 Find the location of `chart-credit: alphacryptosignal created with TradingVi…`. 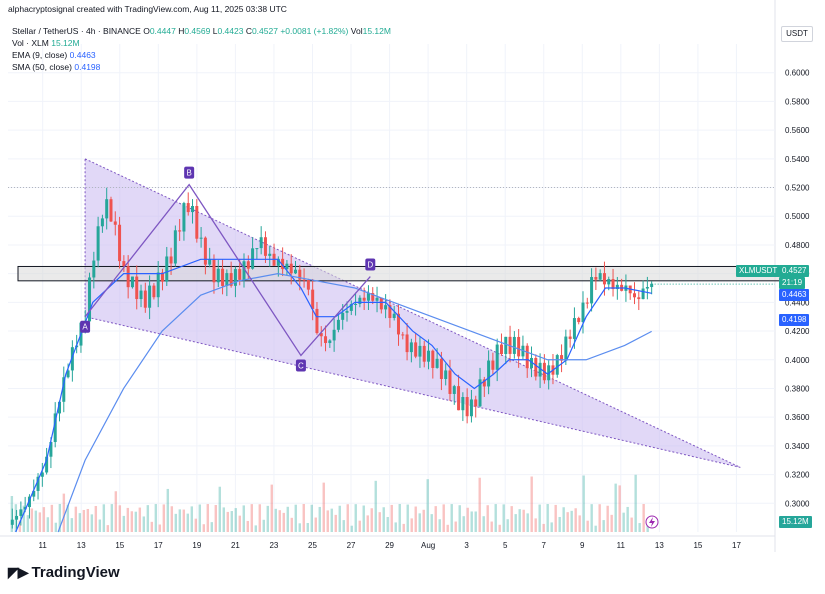

chart-credit: alphacryptosignal created with TradingVi… is located at coordinates (147, 9).